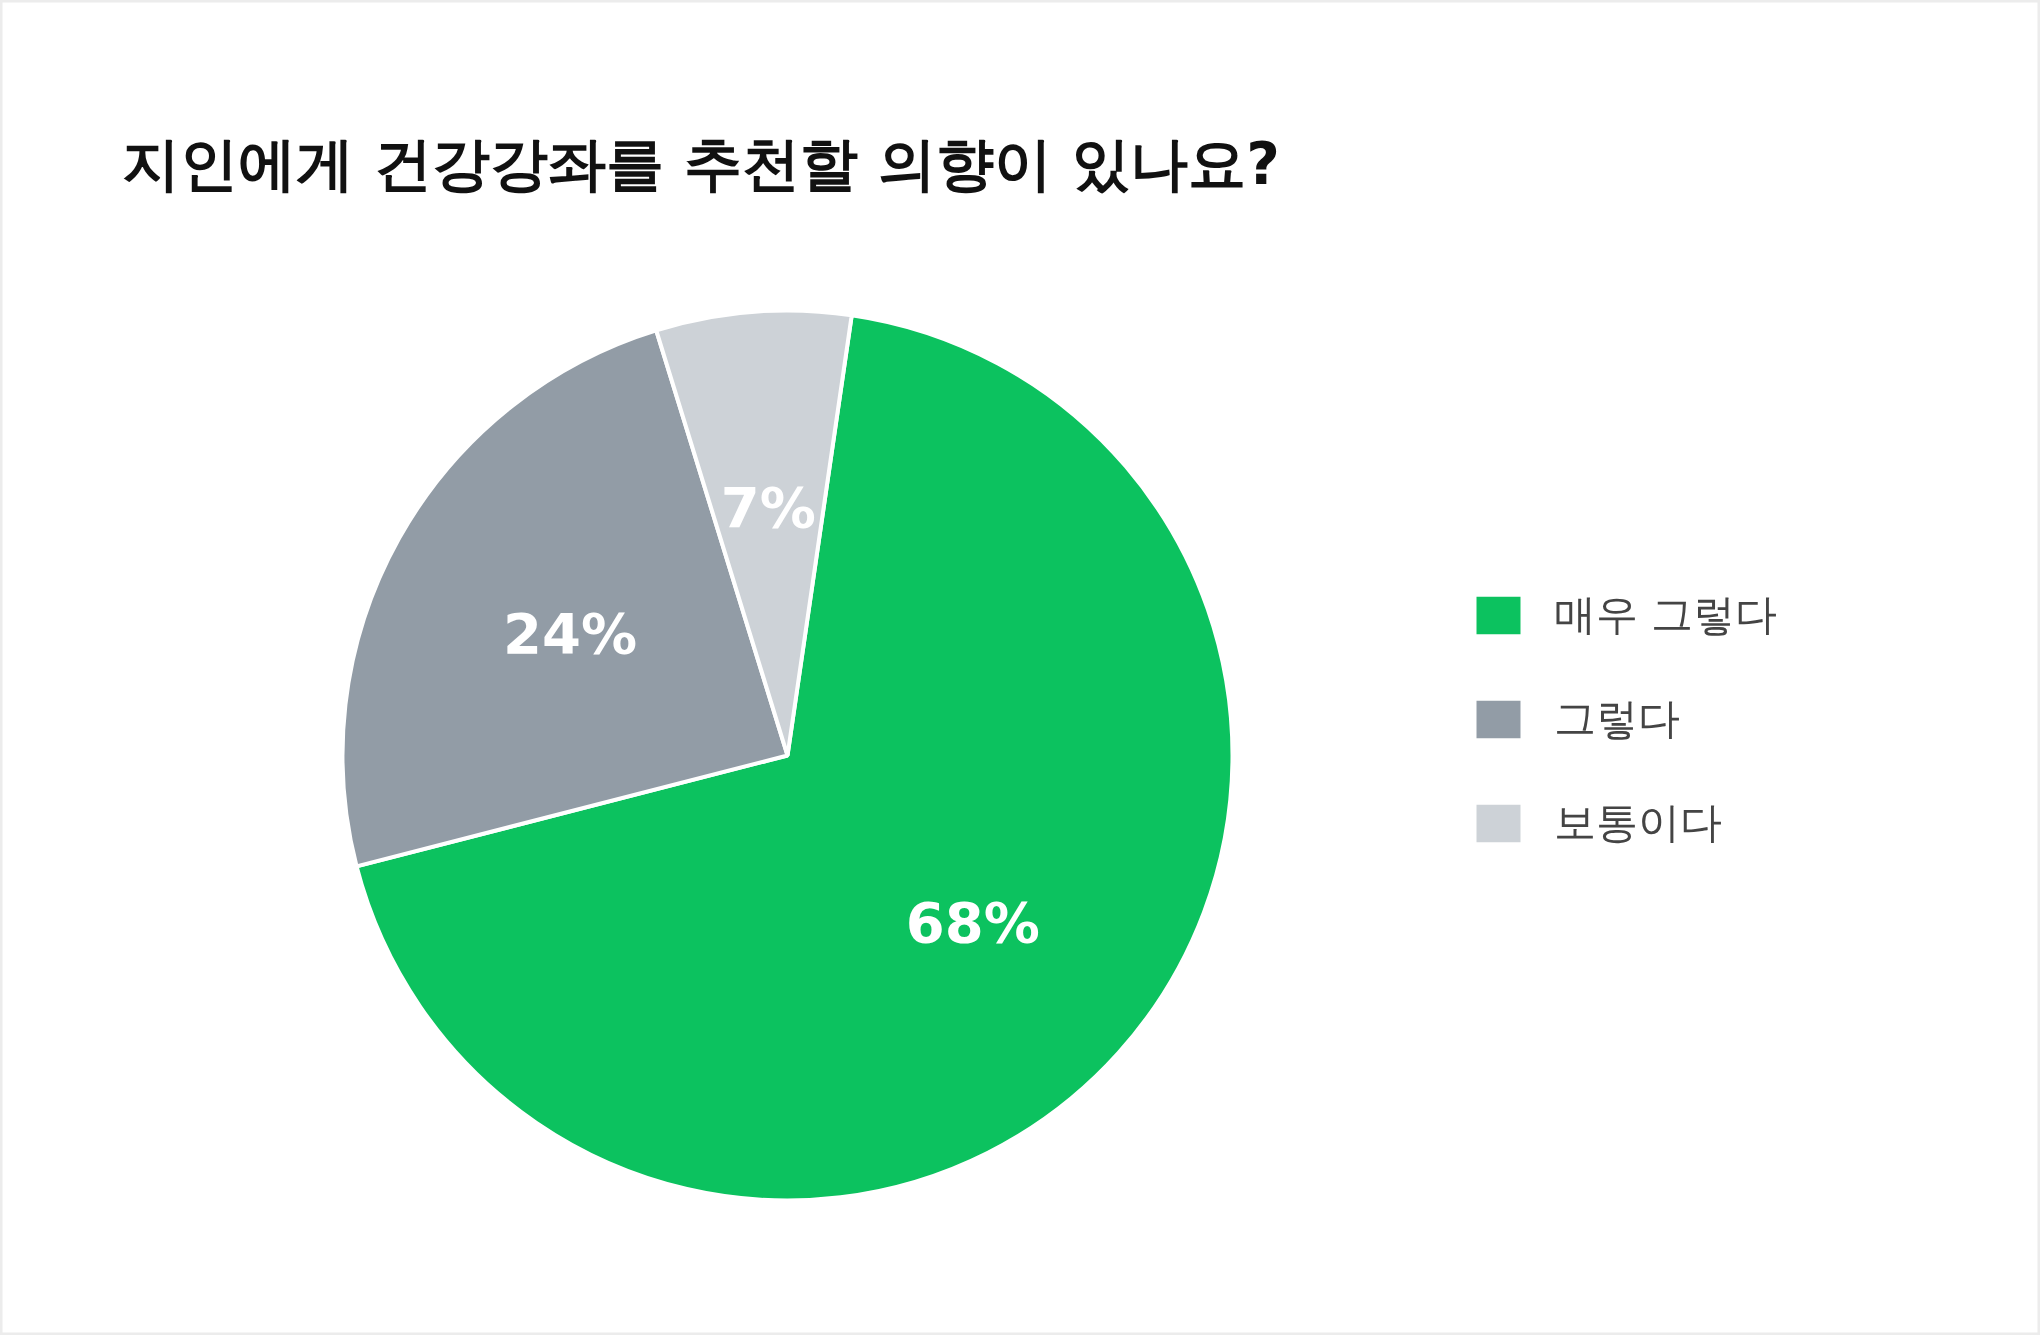 The height and width of the screenshot is (1335, 2040). I want to click on data-label: 68%, so click(972, 922).